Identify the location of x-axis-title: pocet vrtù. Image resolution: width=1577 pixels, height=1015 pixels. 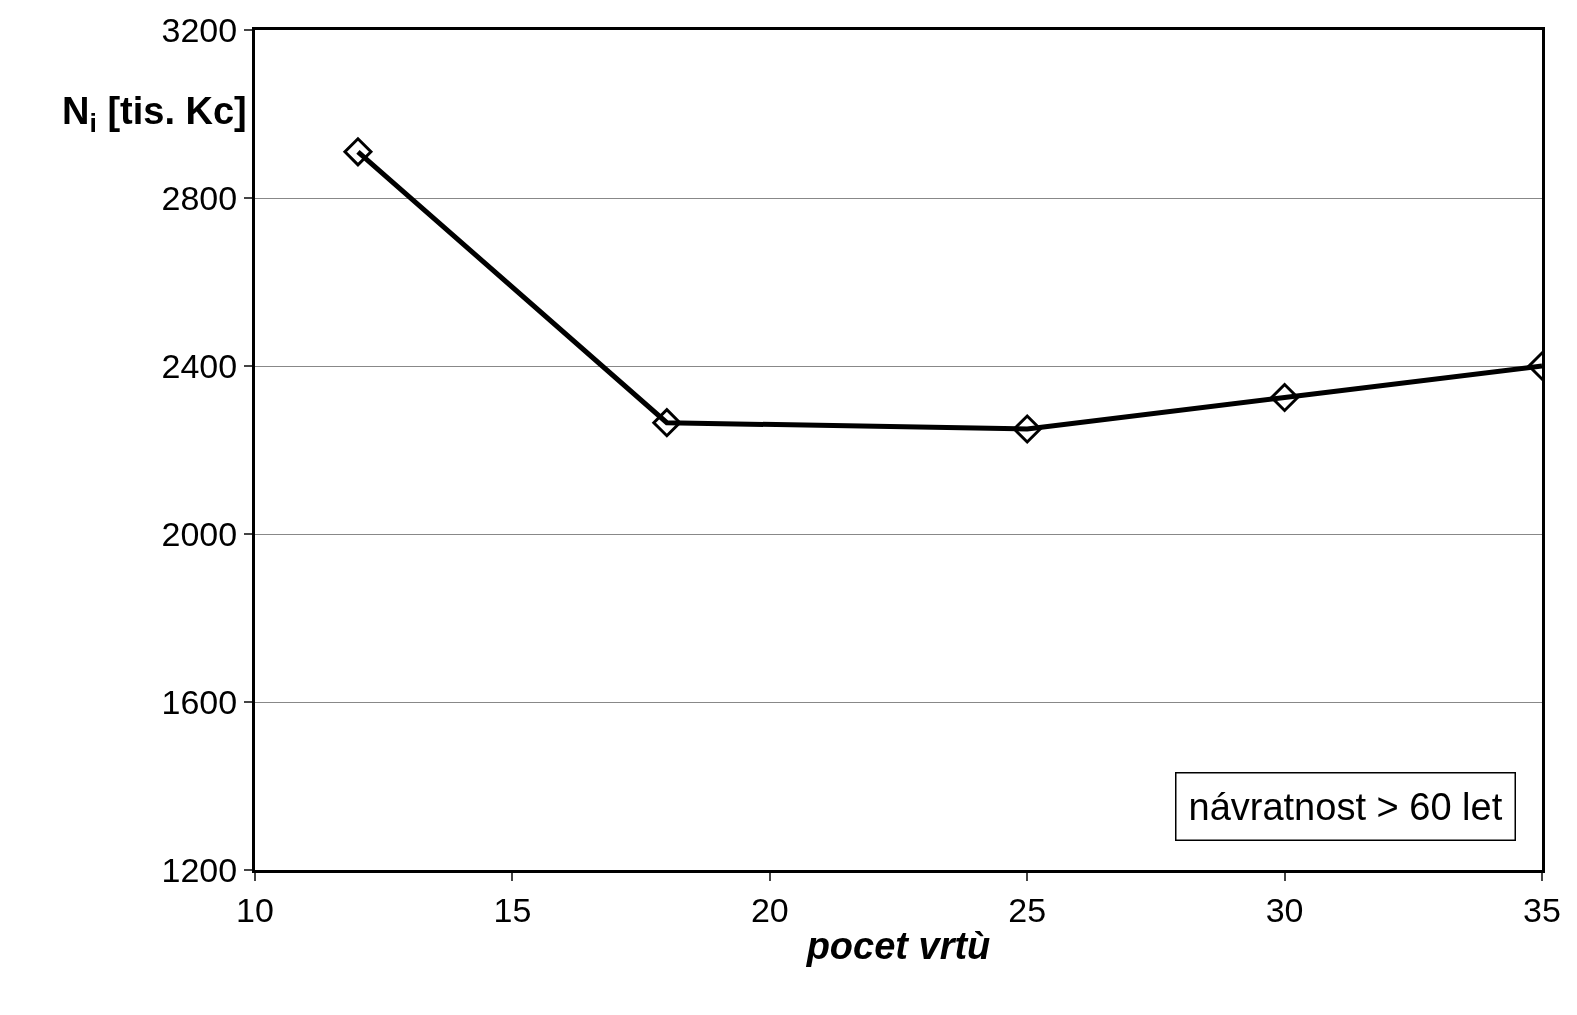
(898, 945).